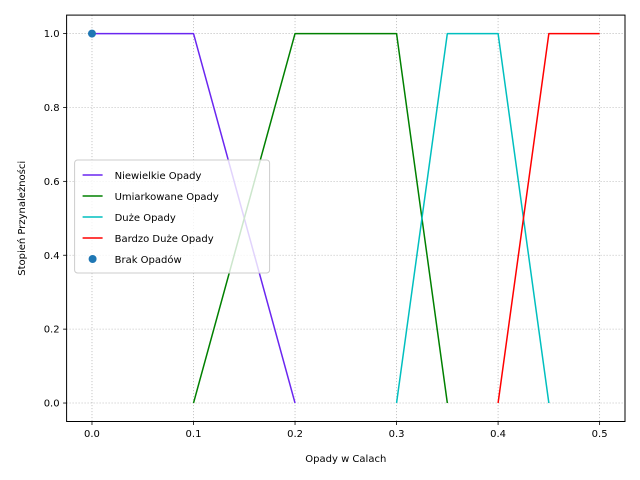 The image size is (640, 480). What do you see at coordinates (52, 256) in the screenshot?
I see `y-tick-label: 0.4` at bounding box center [52, 256].